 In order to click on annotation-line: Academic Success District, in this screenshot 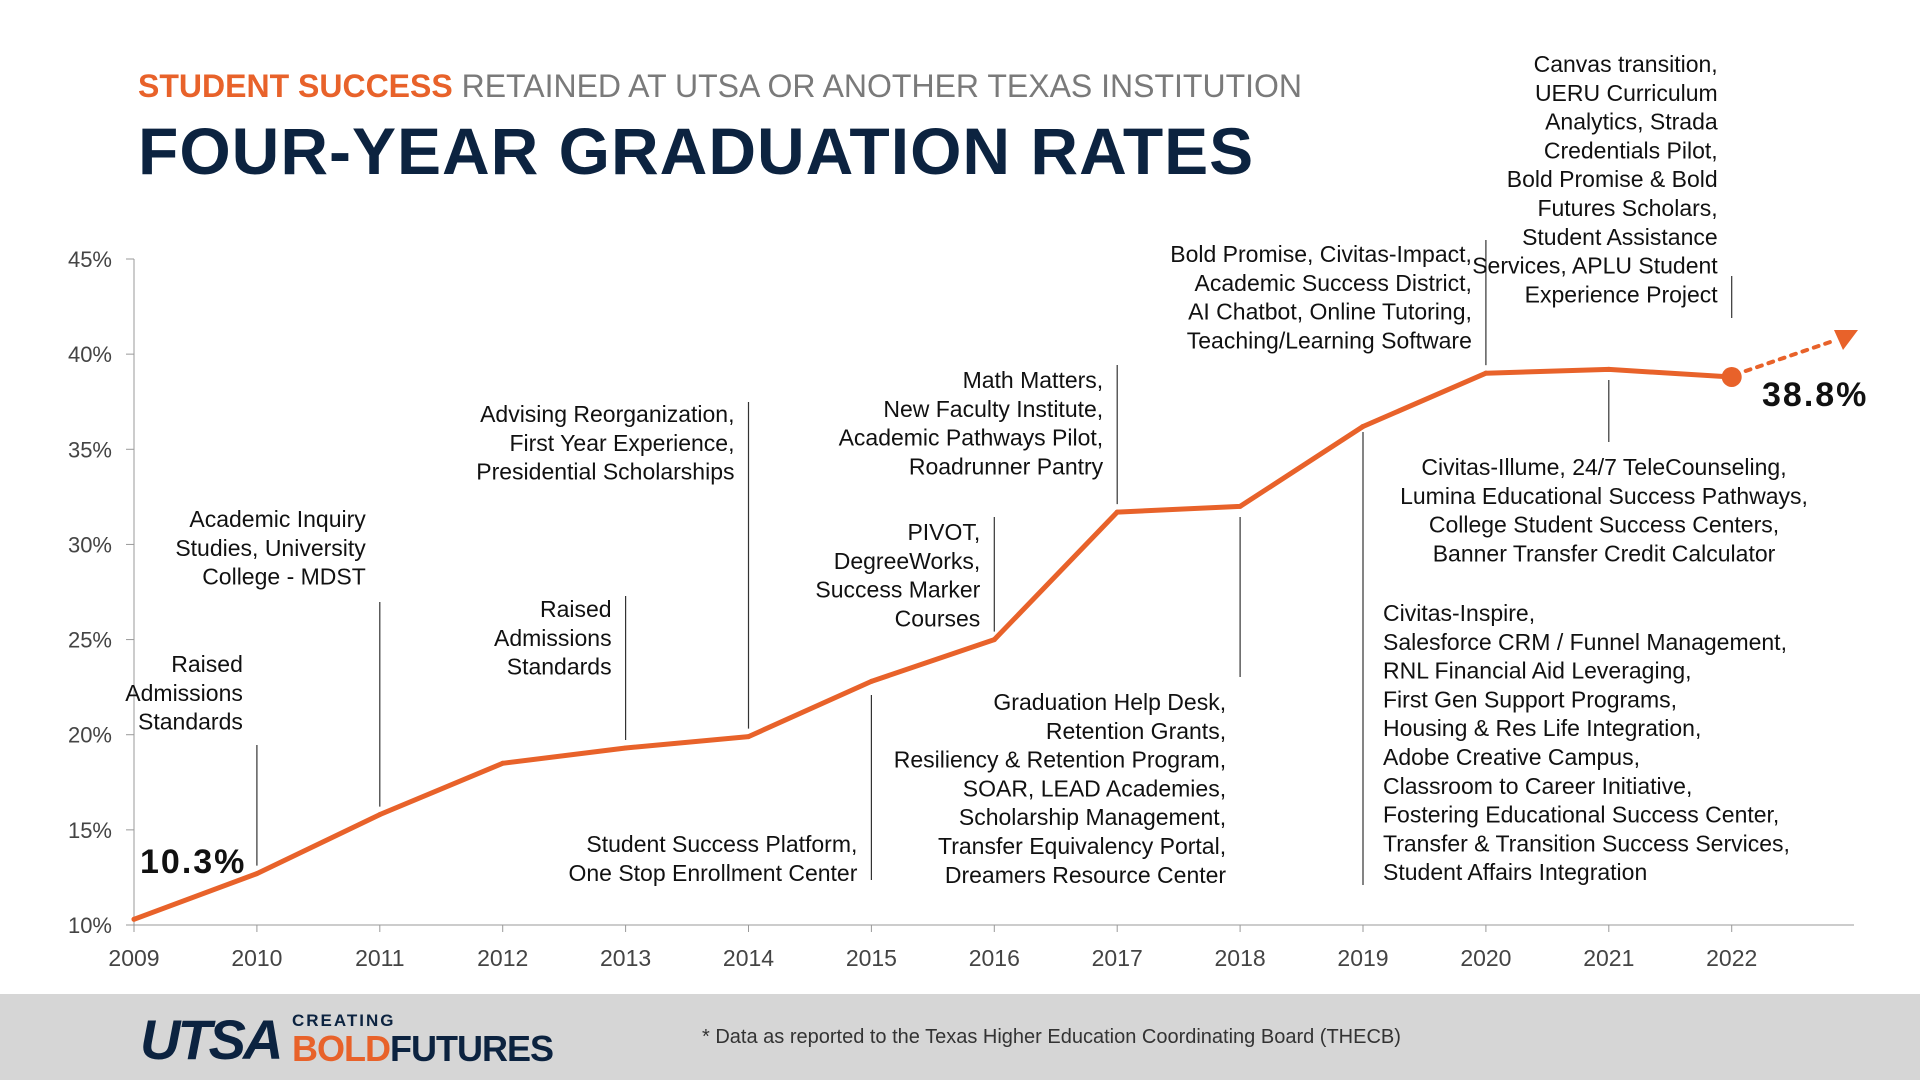, I will do `click(1333, 283)`.